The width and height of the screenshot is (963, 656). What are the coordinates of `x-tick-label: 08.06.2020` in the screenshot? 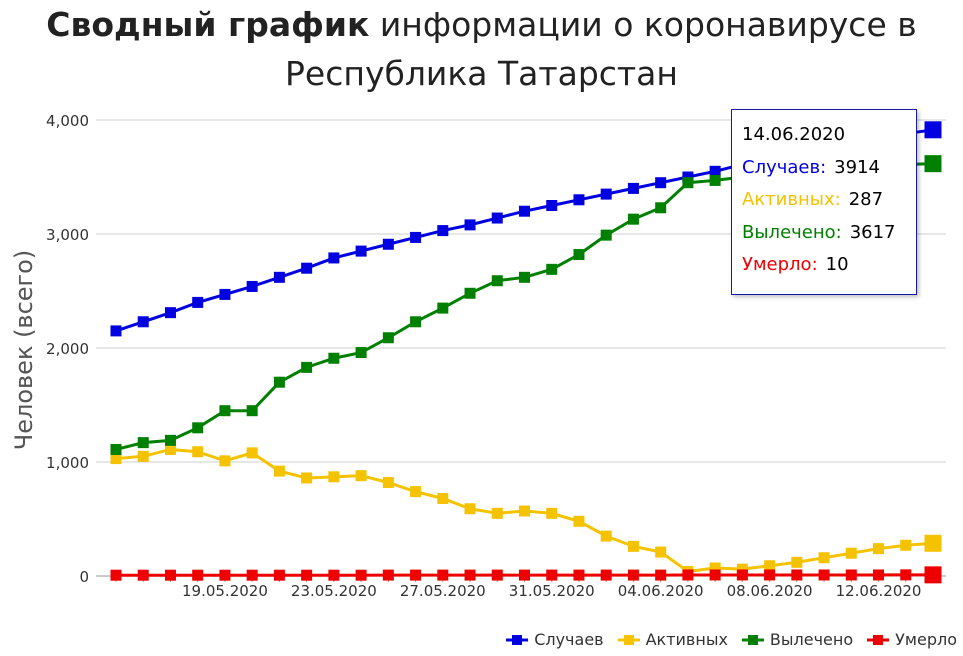 It's located at (770, 591).